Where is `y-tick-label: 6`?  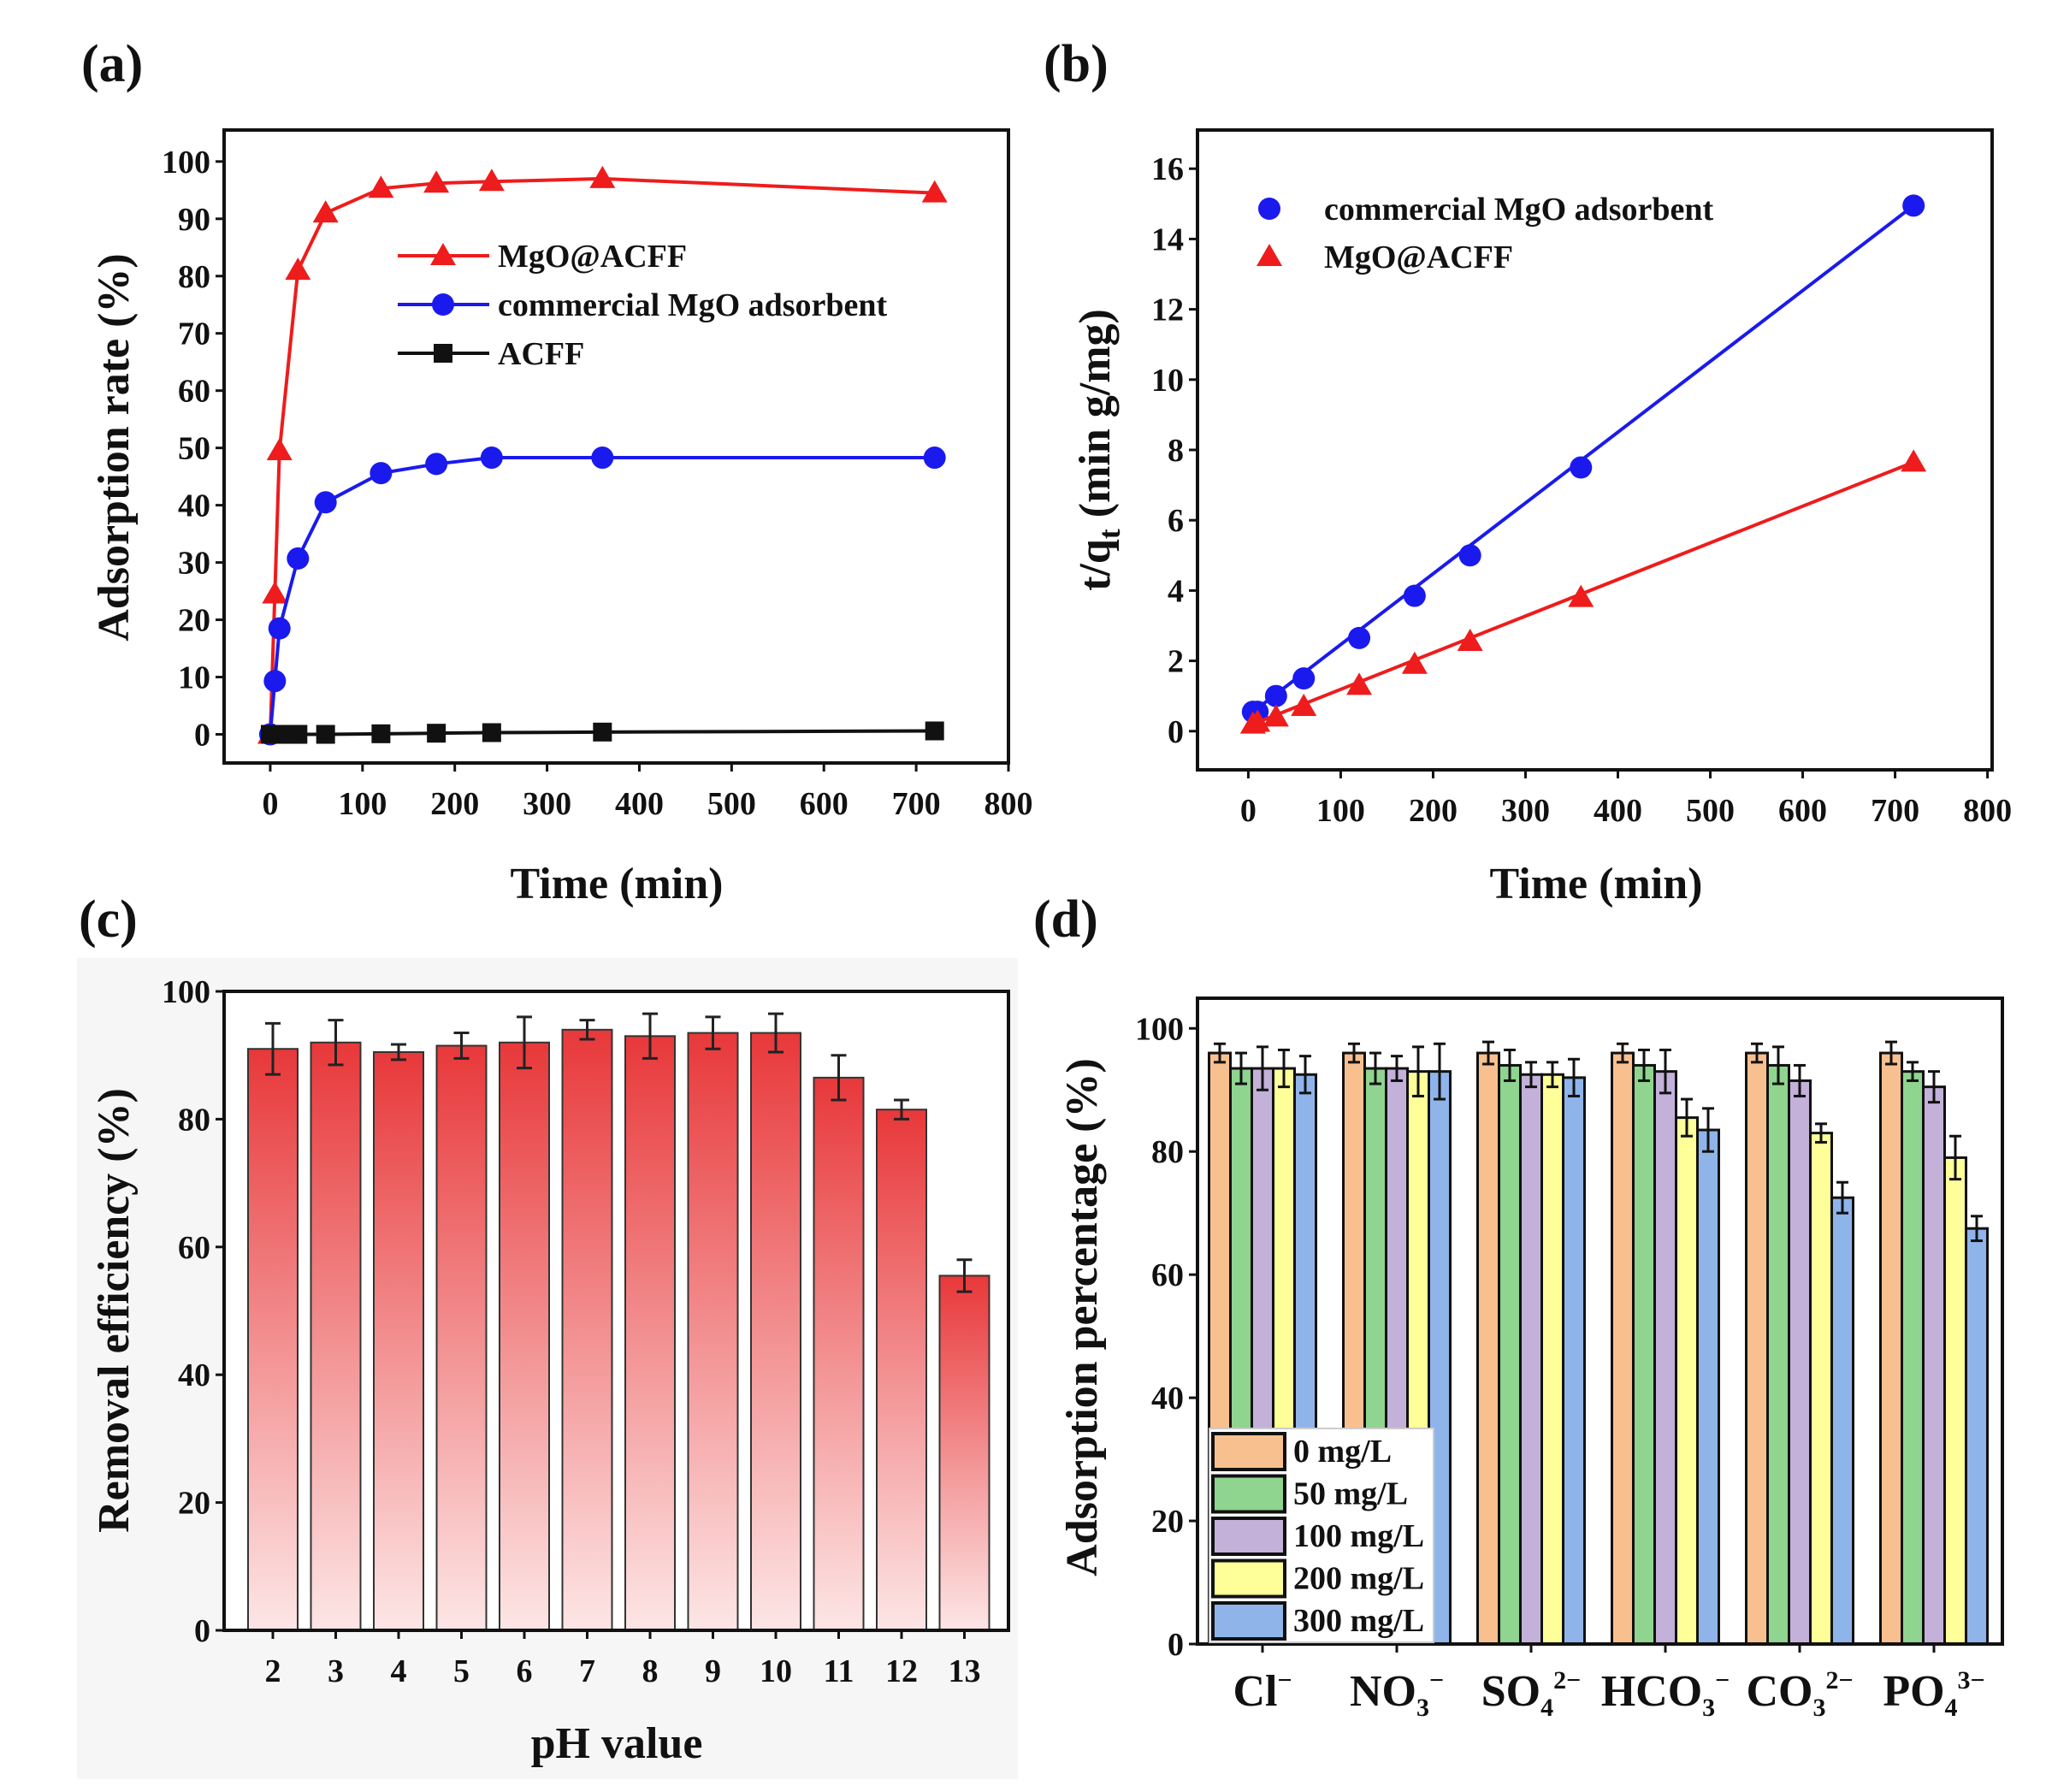 y-tick-label: 6 is located at coordinates (1176, 521).